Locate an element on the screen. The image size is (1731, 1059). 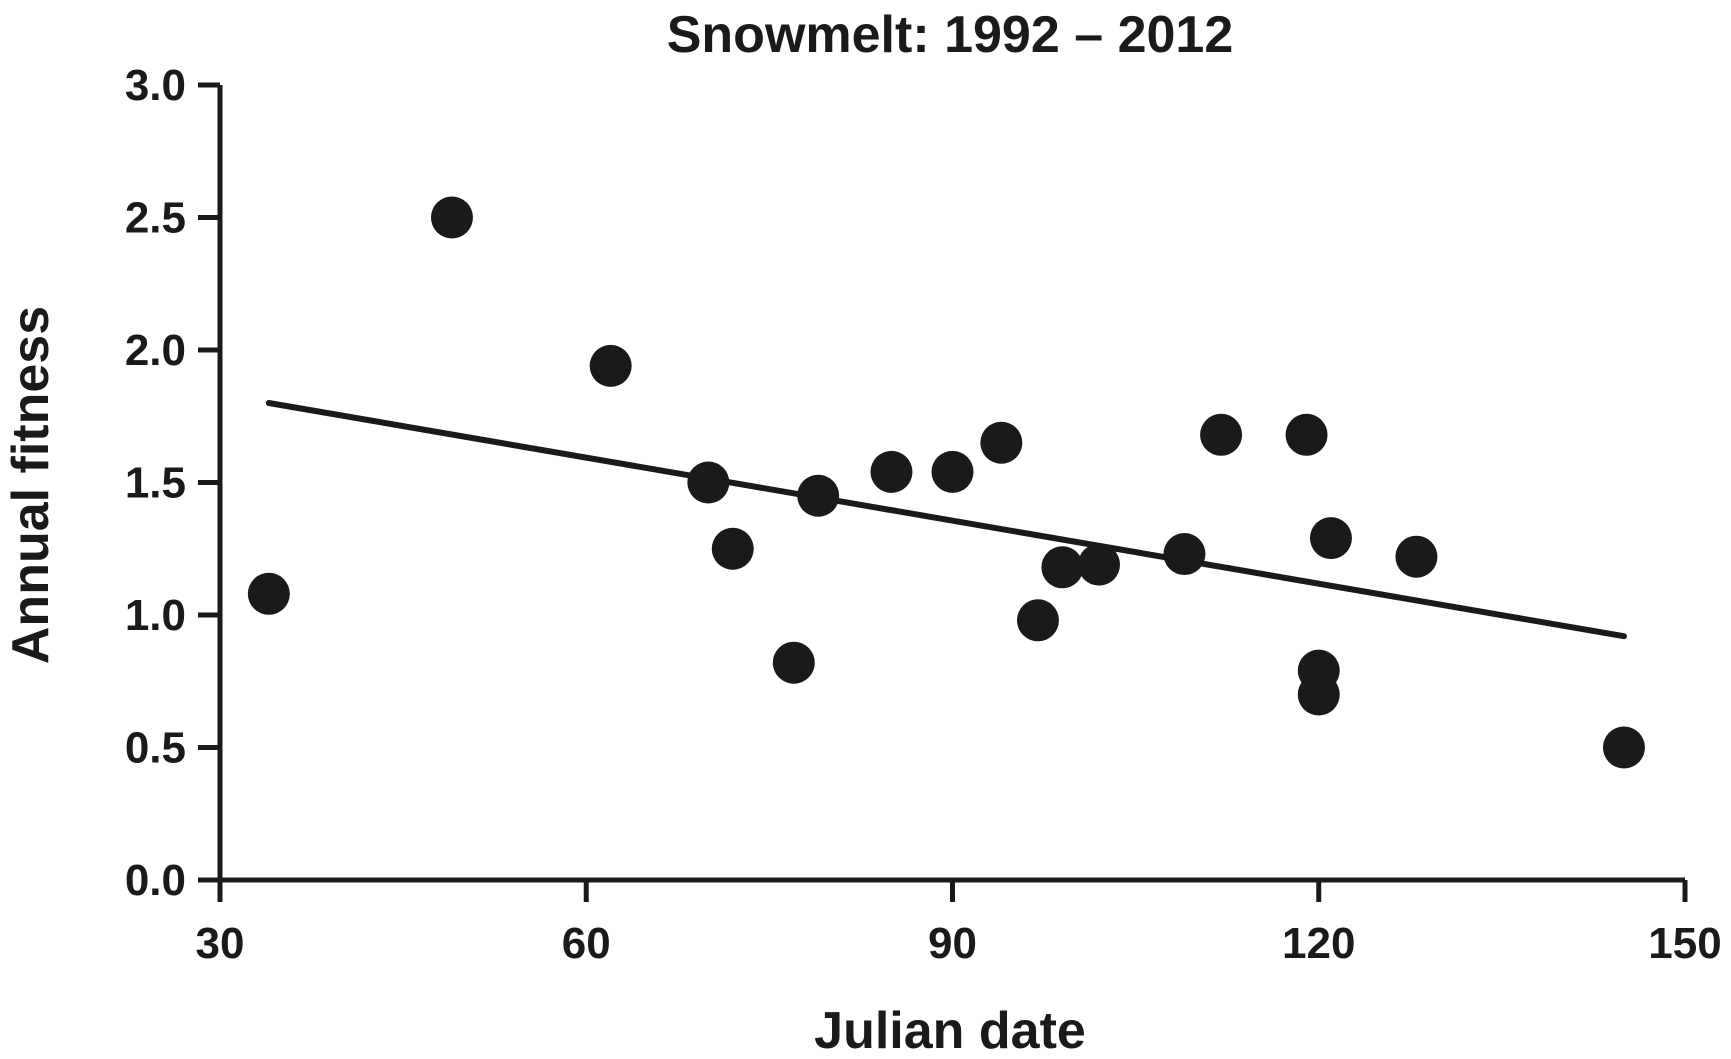
y-tick-label: 0.0 is located at coordinates (155, 880).